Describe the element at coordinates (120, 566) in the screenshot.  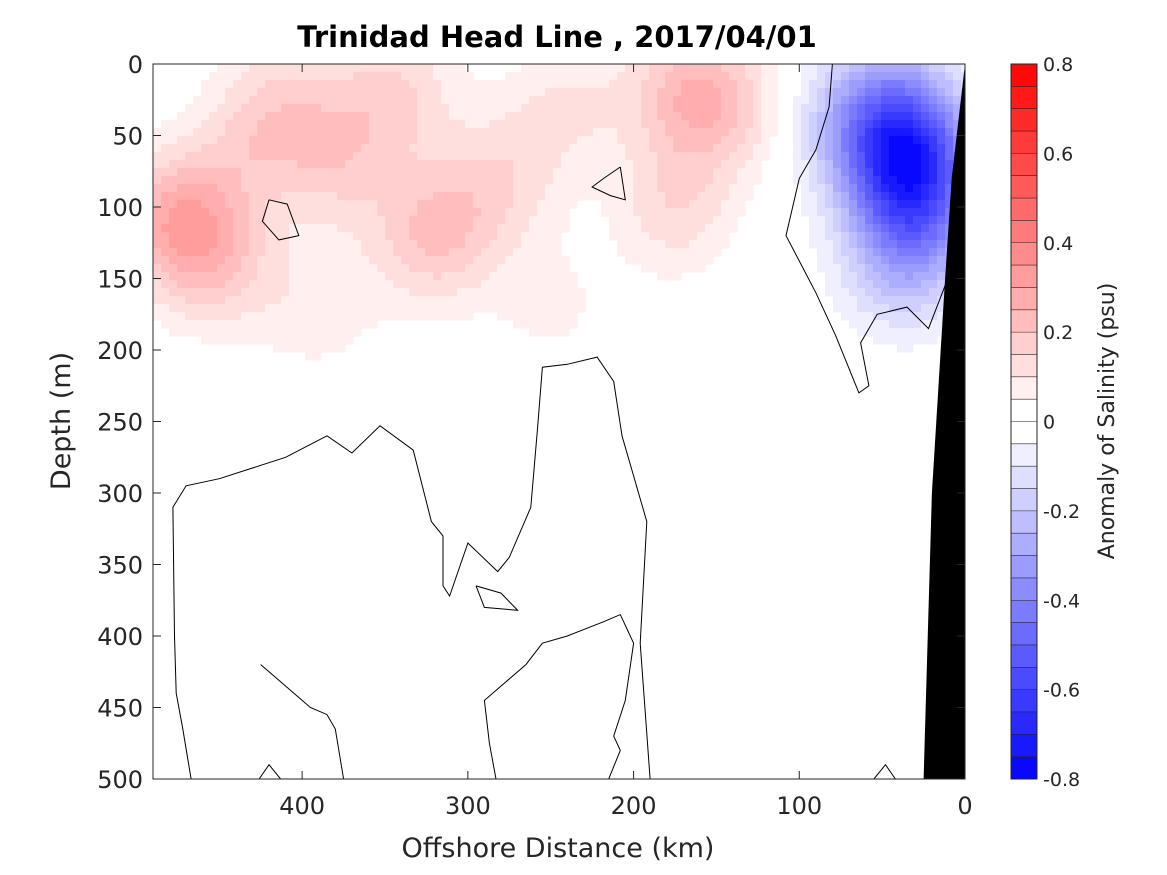
I see `y-tick-label: 350` at that location.